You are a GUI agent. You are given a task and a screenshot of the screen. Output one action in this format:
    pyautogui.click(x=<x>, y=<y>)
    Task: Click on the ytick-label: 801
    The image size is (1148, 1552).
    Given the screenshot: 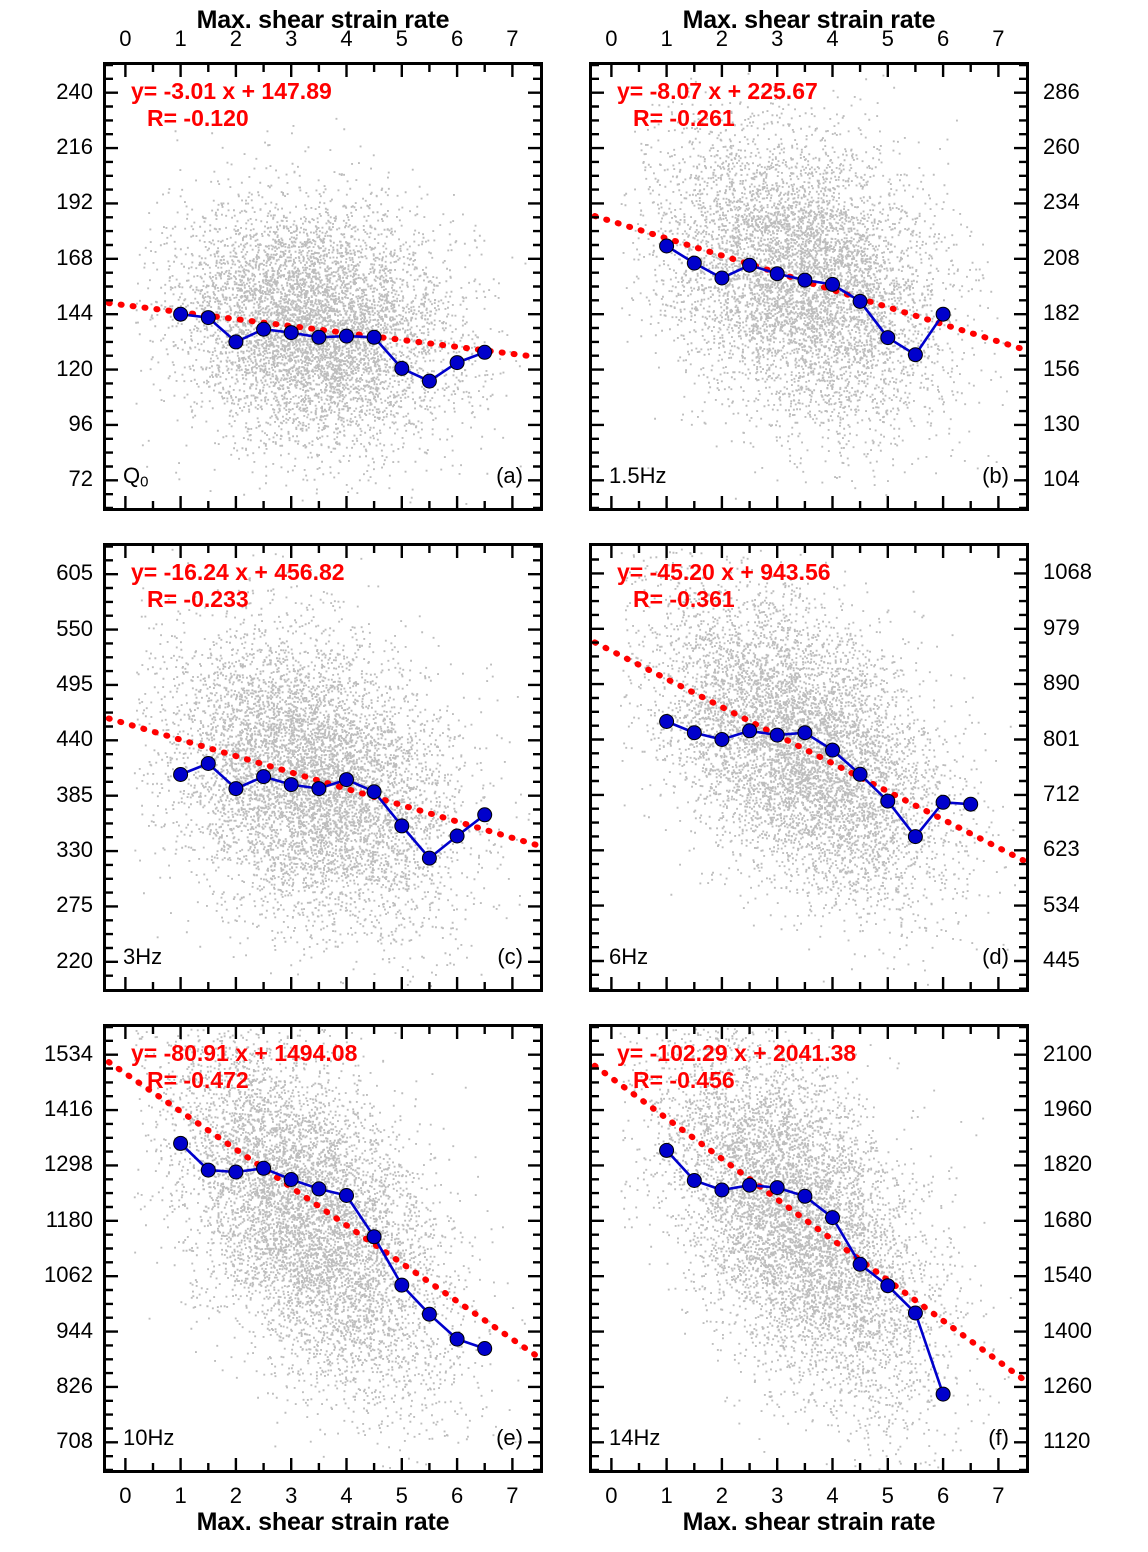 What is the action you would take?
    pyautogui.click(x=1061, y=738)
    